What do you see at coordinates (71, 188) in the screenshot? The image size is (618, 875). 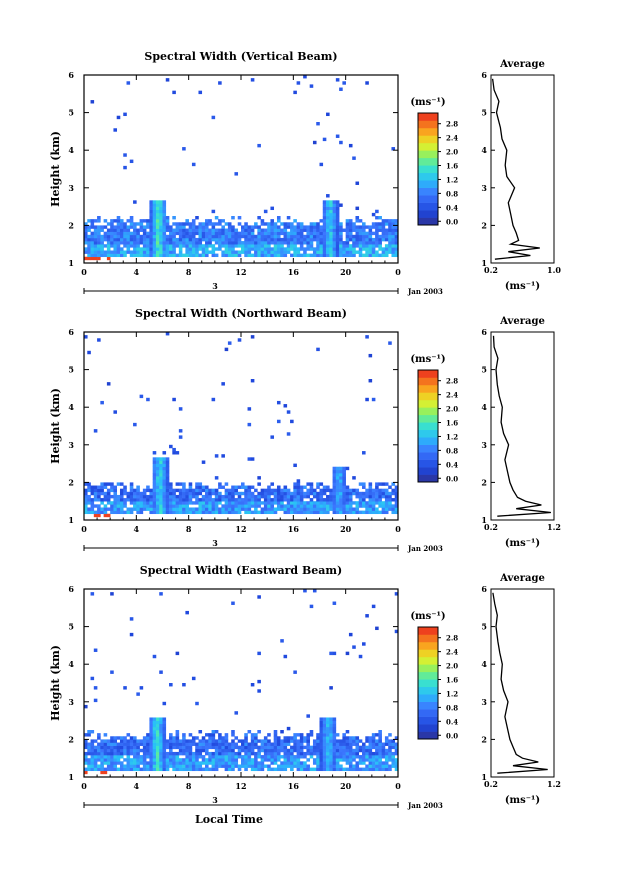 I see `y-tick-label: 3` at bounding box center [71, 188].